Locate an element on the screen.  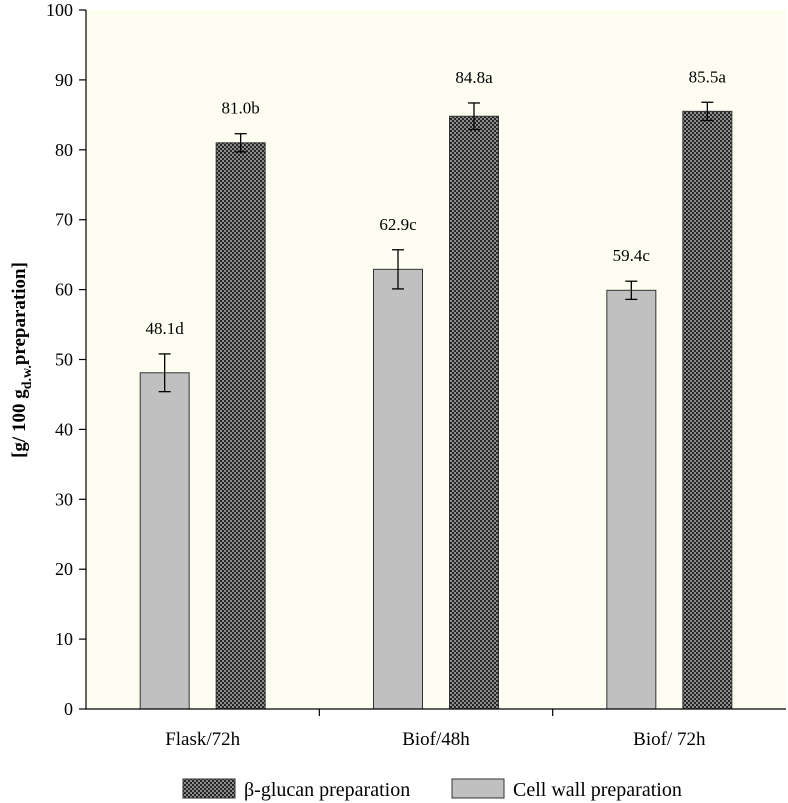
y-tick-label: 20 is located at coordinates (64, 569).